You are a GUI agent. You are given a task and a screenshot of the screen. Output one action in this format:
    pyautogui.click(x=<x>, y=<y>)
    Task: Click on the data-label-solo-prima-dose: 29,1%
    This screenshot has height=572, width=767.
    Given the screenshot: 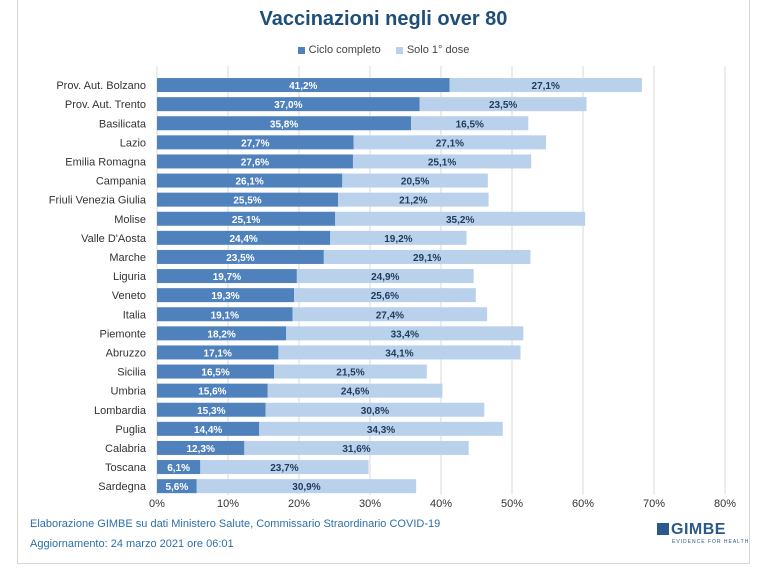 What is the action you would take?
    pyautogui.click(x=427, y=258)
    